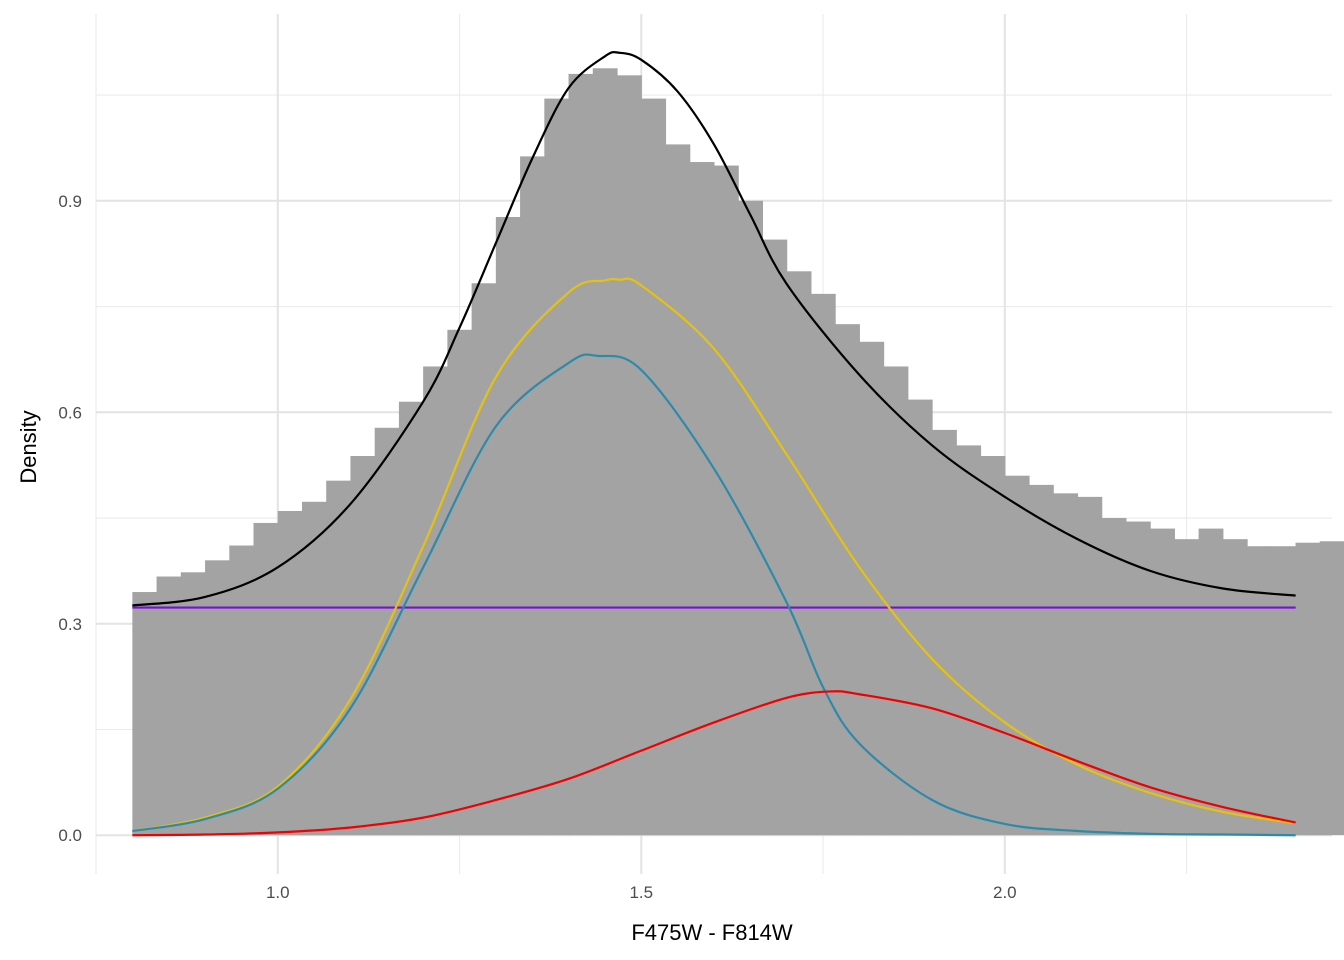 The width and height of the screenshot is (1344, 960). I want to click on y-axis-title: Density, so click(28, 446).